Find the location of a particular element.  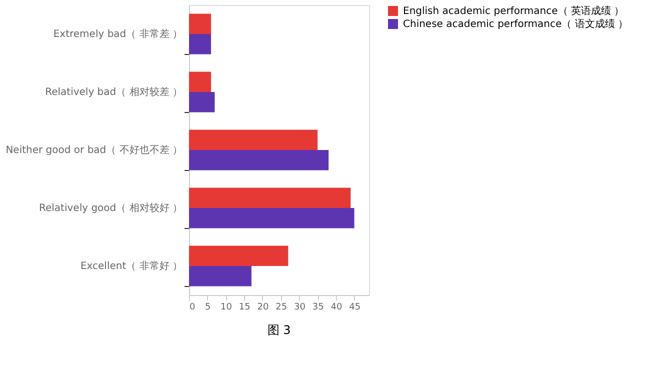

y-tick-label: Excellent（ 非常好 ） is located at coordinates (131, 266).